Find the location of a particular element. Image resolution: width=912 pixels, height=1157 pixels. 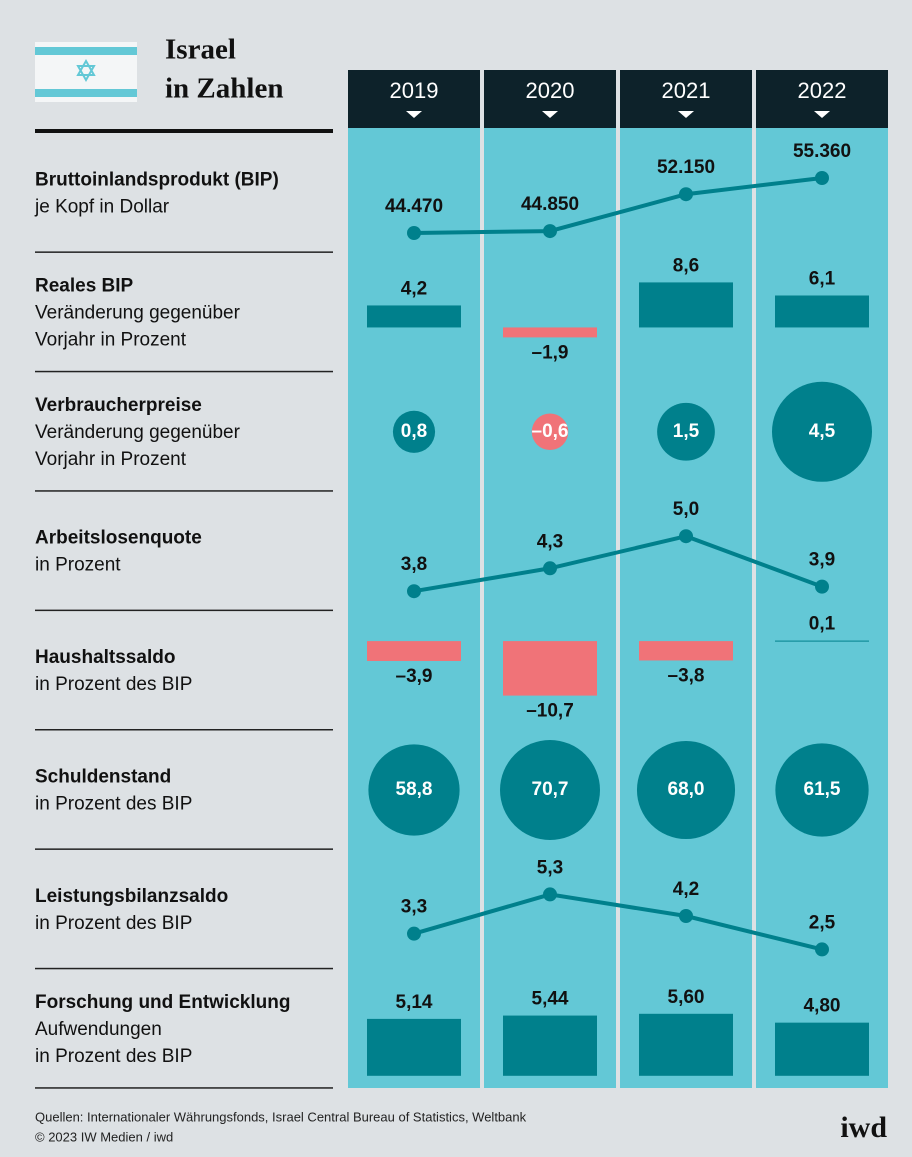

column-label: 2019 is located at coordinates (414, 90).